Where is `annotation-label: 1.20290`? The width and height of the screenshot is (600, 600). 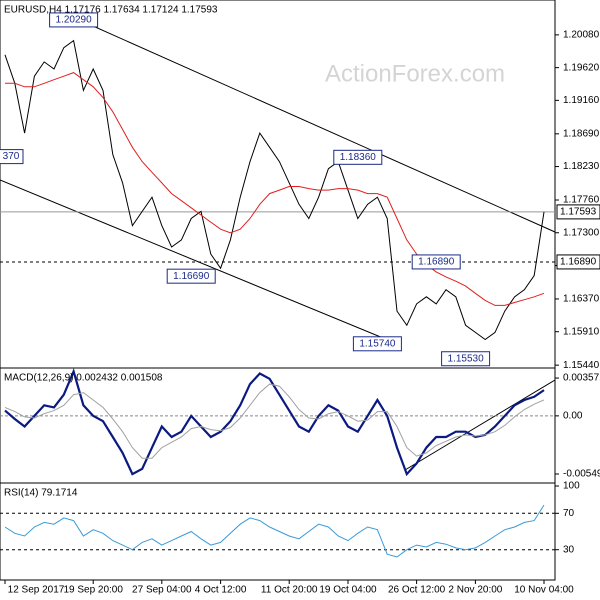
annotation-label: 1.20290 is located at coordinates (74, 20).